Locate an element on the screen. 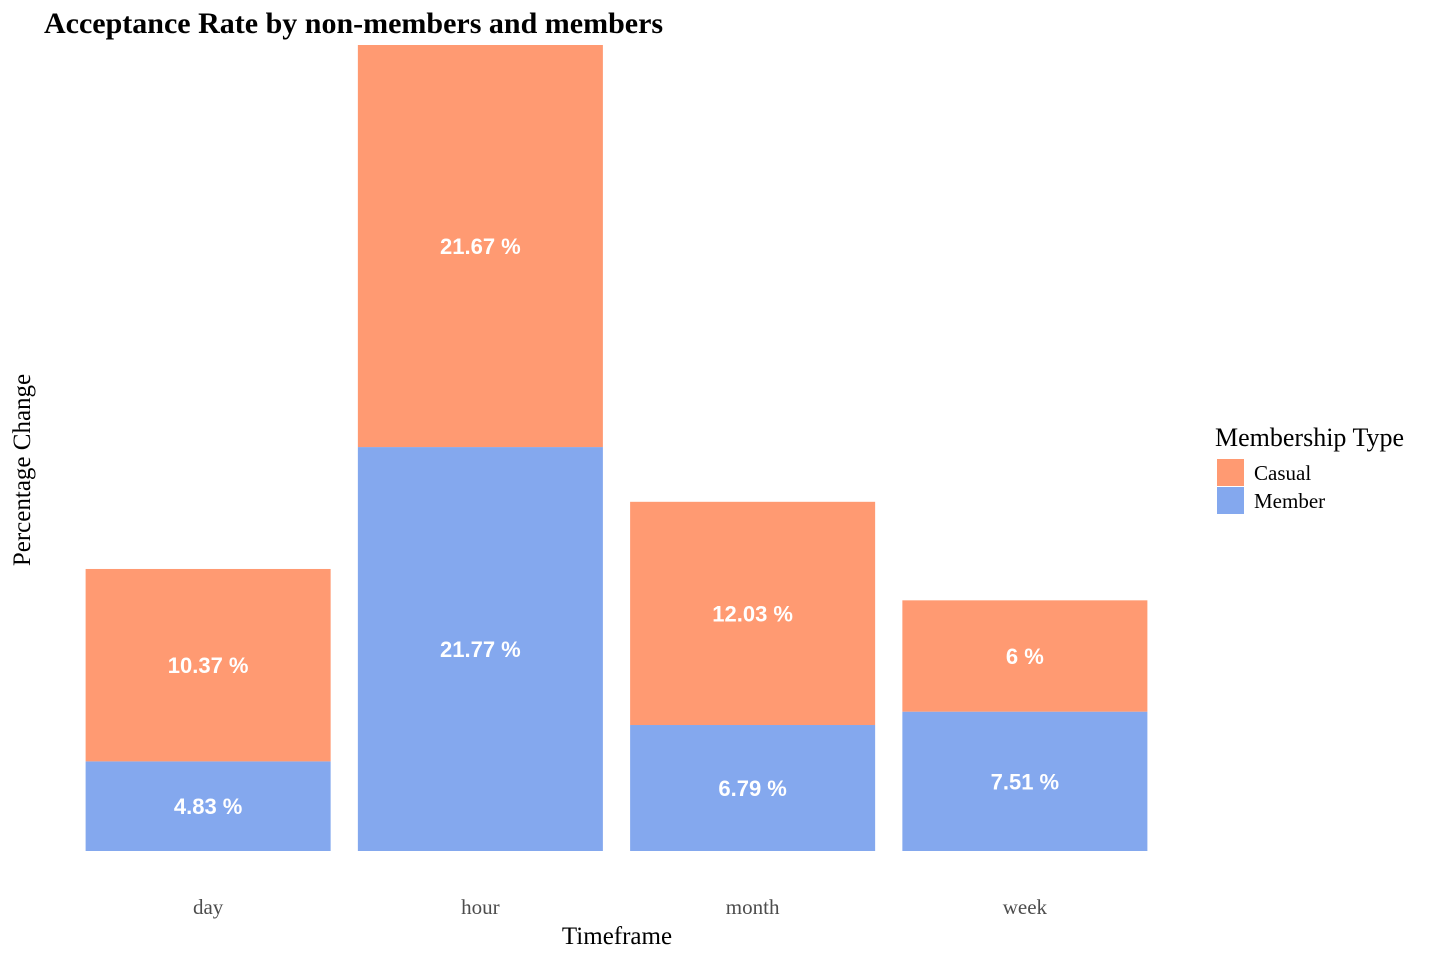 The width and height of the screenshot is (1440, 965). data-label-day-casual: 10.37 % is located at coordinates (208, 665).